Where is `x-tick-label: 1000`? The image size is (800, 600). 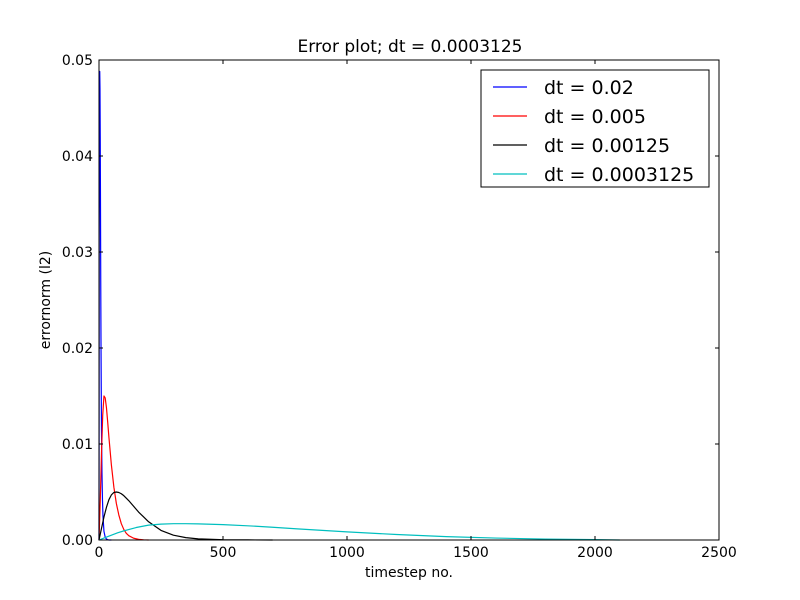
x-tick-label: 1000 is located at coordinates (347, 553).